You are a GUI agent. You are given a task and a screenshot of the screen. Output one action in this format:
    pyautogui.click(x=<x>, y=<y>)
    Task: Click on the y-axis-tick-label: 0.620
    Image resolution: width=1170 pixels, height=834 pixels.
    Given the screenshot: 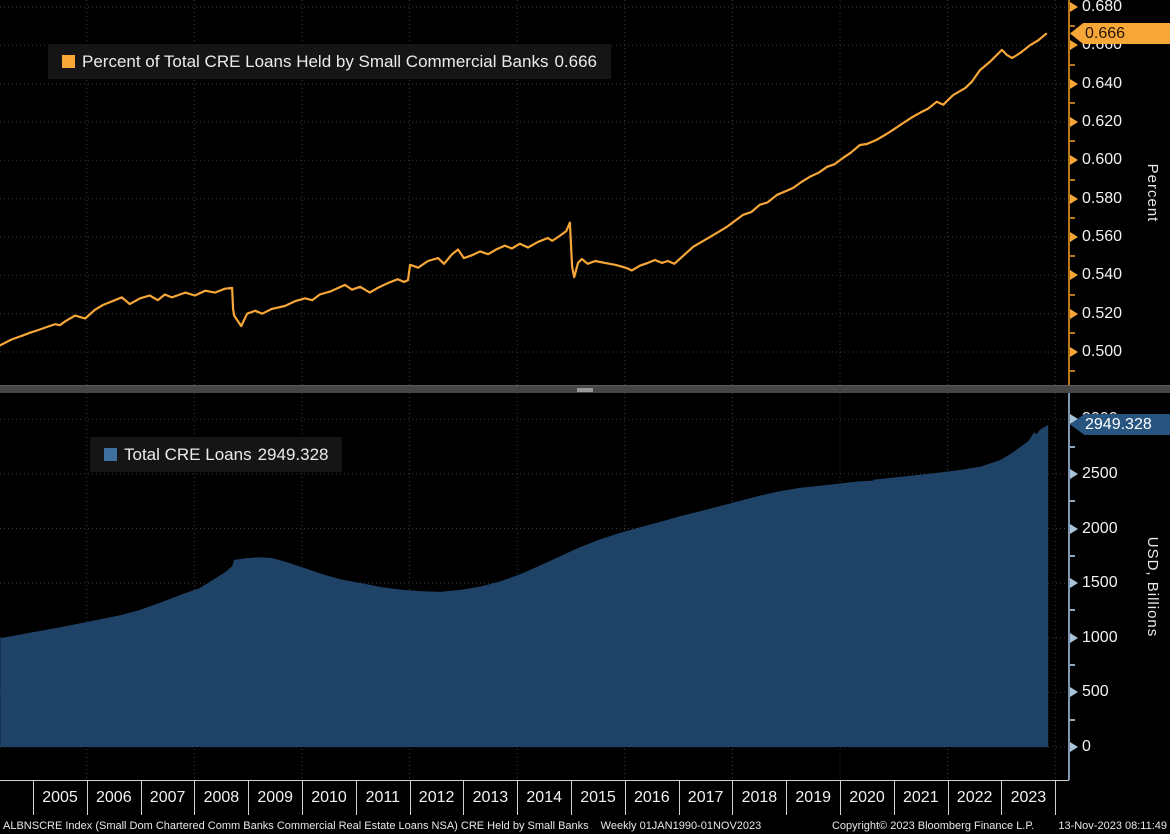 What is the action you would take?
    pyautogui.click(x=1096, y=122)
    